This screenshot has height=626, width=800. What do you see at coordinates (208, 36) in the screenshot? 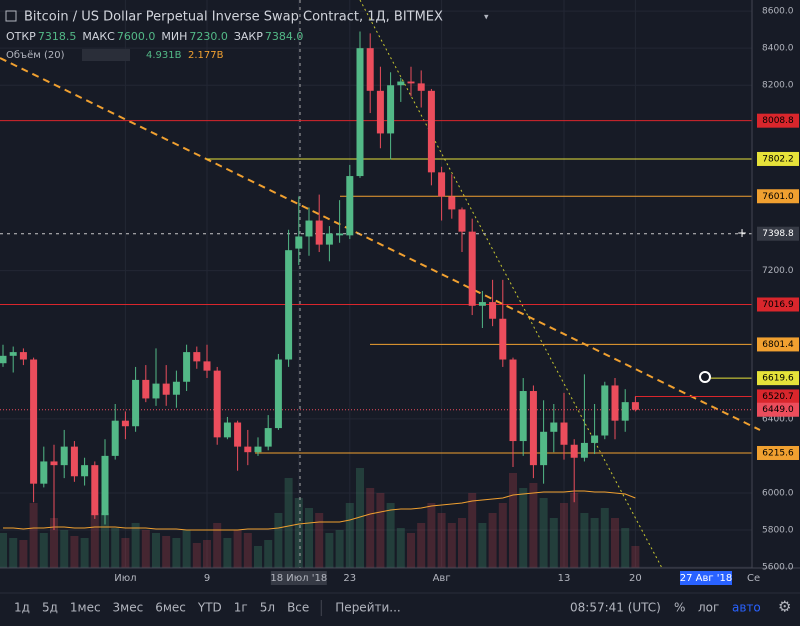
I see `ohlc-value: 7230.0` at bounding box center [208, 36].